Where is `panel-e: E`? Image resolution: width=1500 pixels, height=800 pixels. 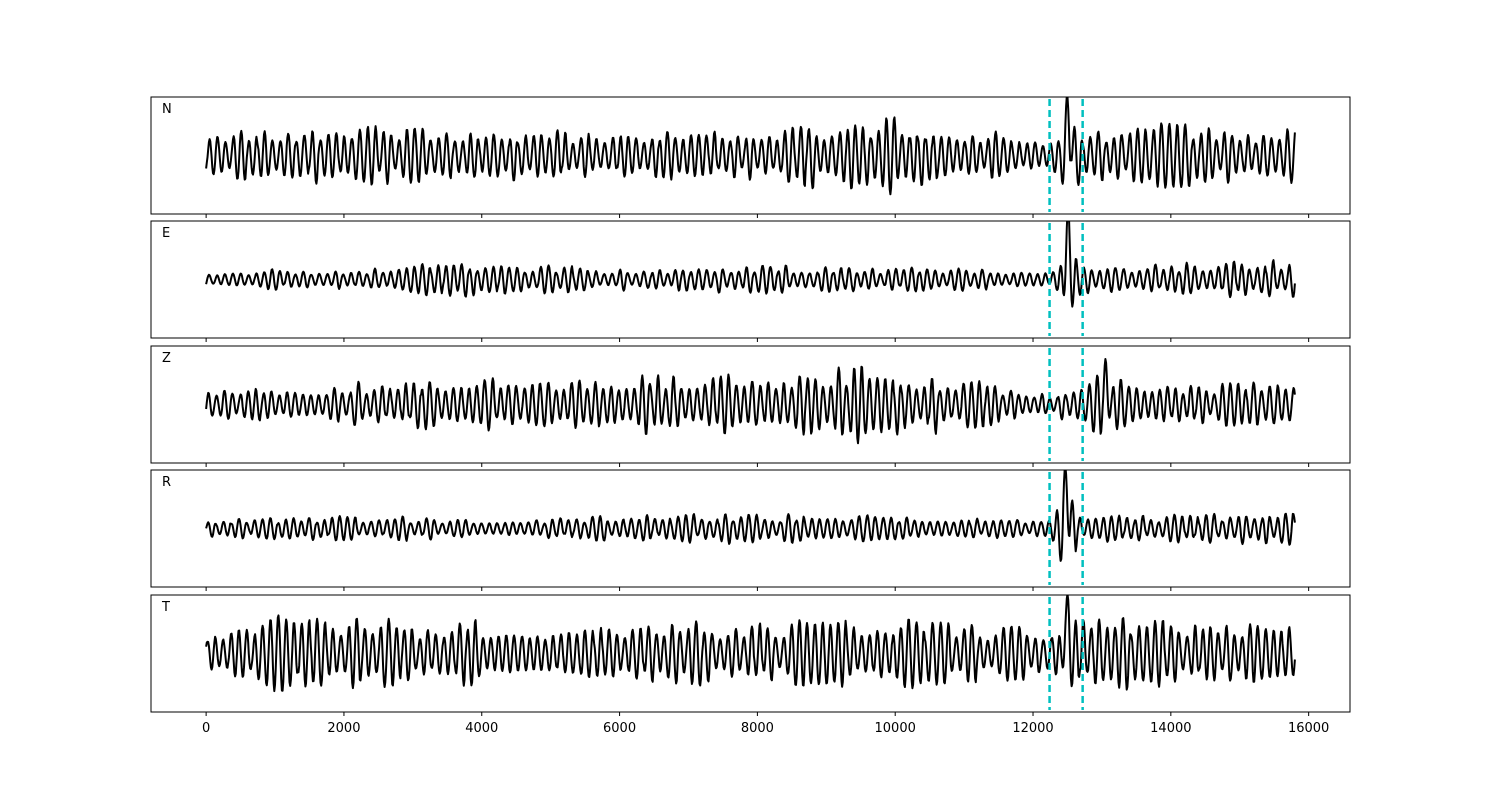
panel-e: E is located at coordinates (750, 281).